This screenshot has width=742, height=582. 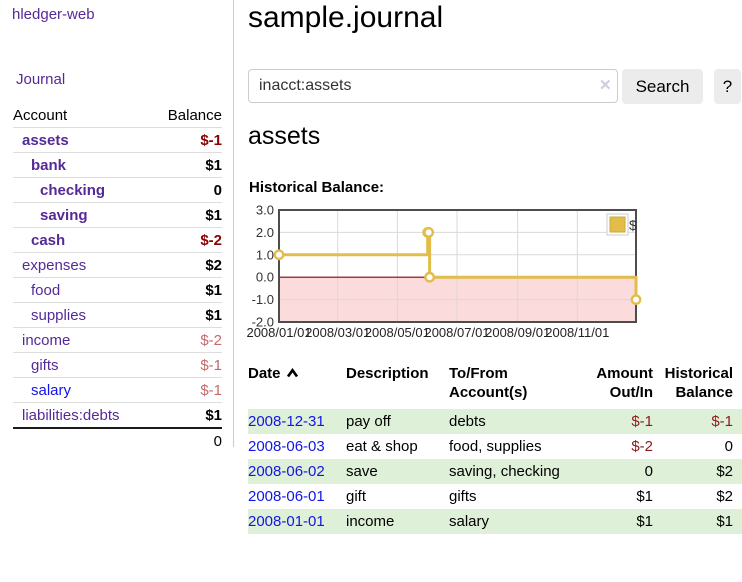 What do you see at coordinates (648, 471) in the screenshot?
I see `transaction-amount: 0` at bounding box center [648, 471].